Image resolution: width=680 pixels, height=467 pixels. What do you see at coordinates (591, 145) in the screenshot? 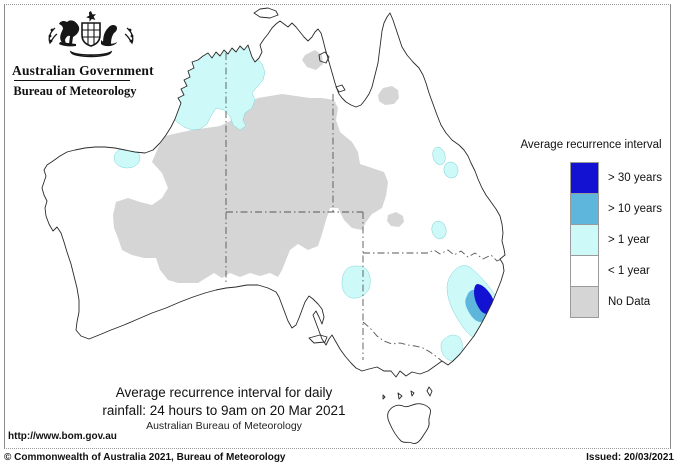
I see `legend-title: Average recurrence interval` at bounding box center [591, 145].